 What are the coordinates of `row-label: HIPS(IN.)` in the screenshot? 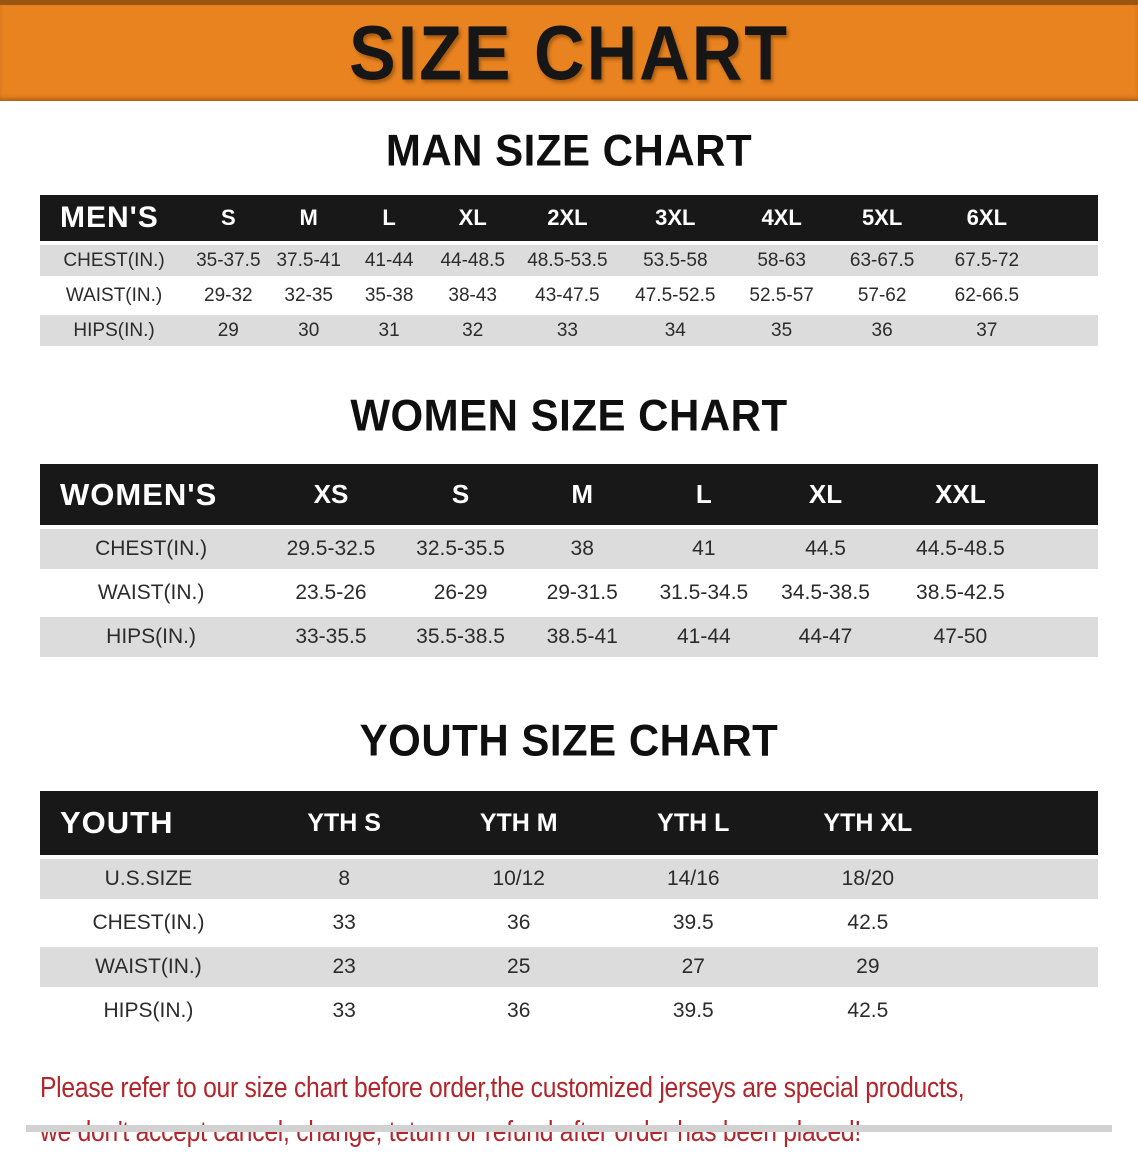 It's located at (114, 330).